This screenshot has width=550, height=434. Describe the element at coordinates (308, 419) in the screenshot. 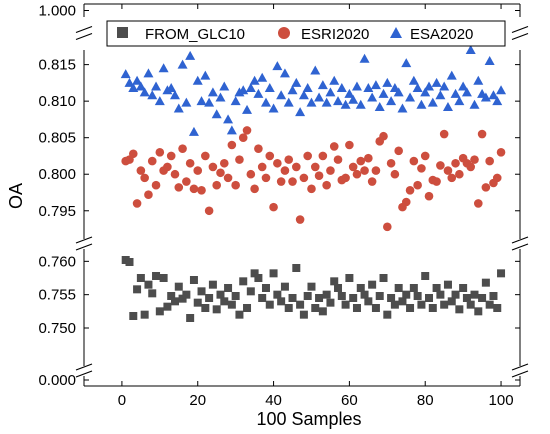

I see `x-axis-title: 100 Samples` at that location.